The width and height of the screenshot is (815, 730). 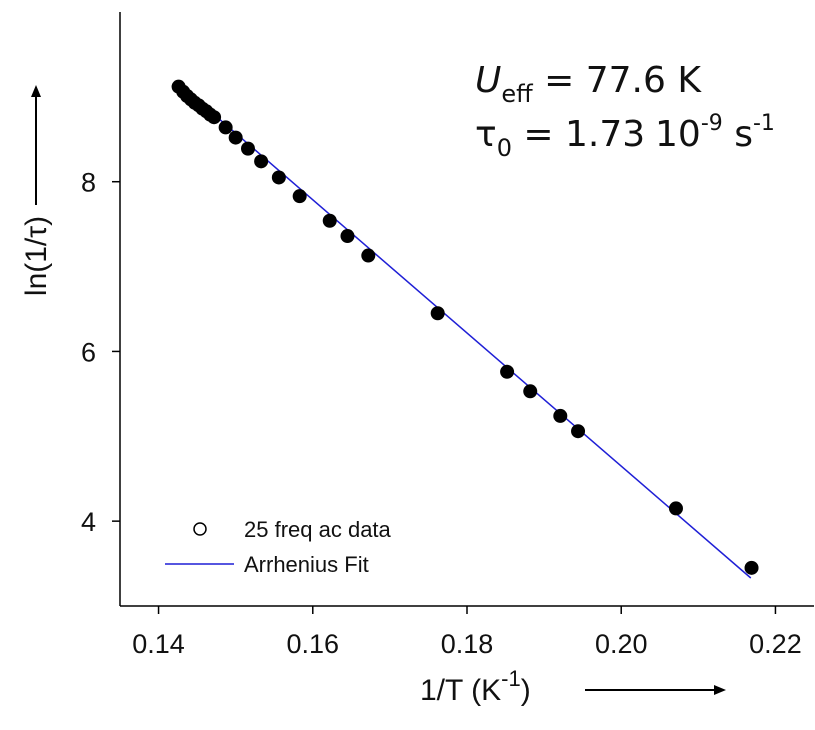 I want to click on tau-exp-base: 10, so click(x=678, y=134).